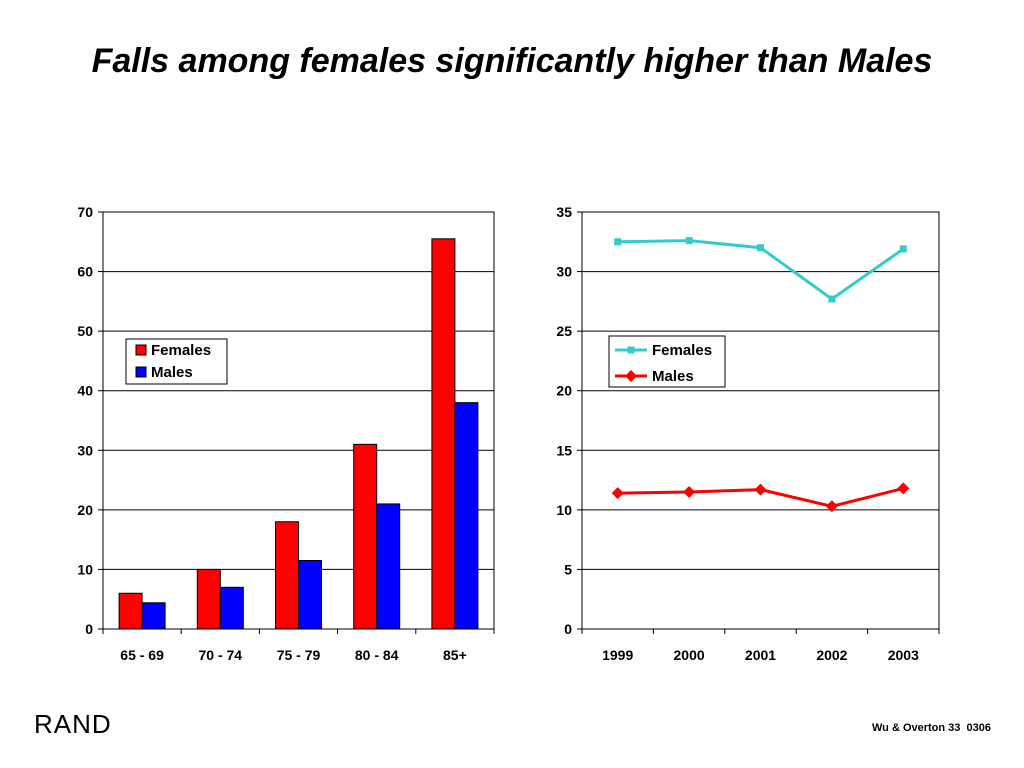 The image size is (1024, 768). Describe the element at coordinates (141, 372) in the screenshot. I see `legend-swatch-males` at that location.